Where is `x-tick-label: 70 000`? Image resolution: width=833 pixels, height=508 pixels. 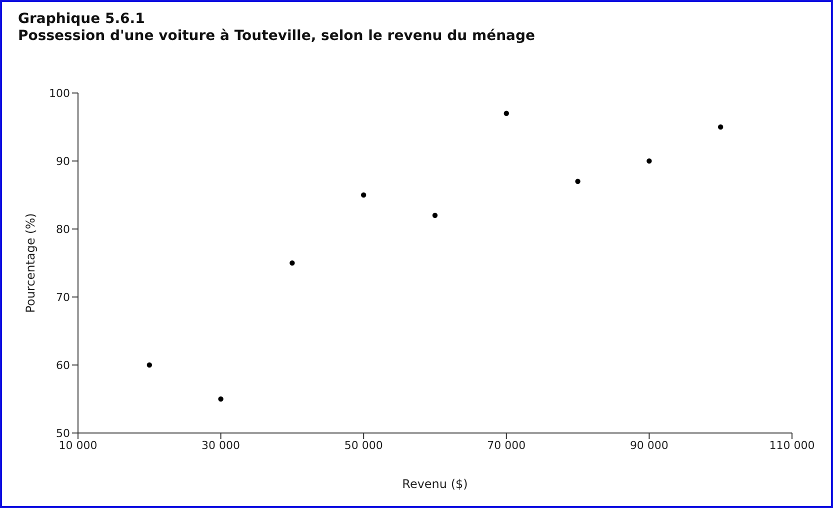 x-tick-label: 70 000 is located at coordinates (506, 445).